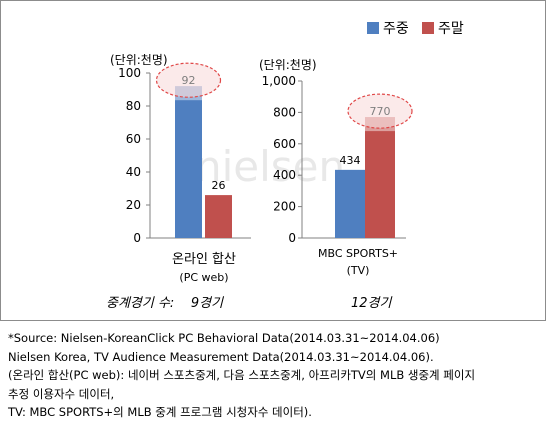  Describe the element at coordinates (372, 303) in the screenshot. I see `chart-footer: 12경기` at that location.